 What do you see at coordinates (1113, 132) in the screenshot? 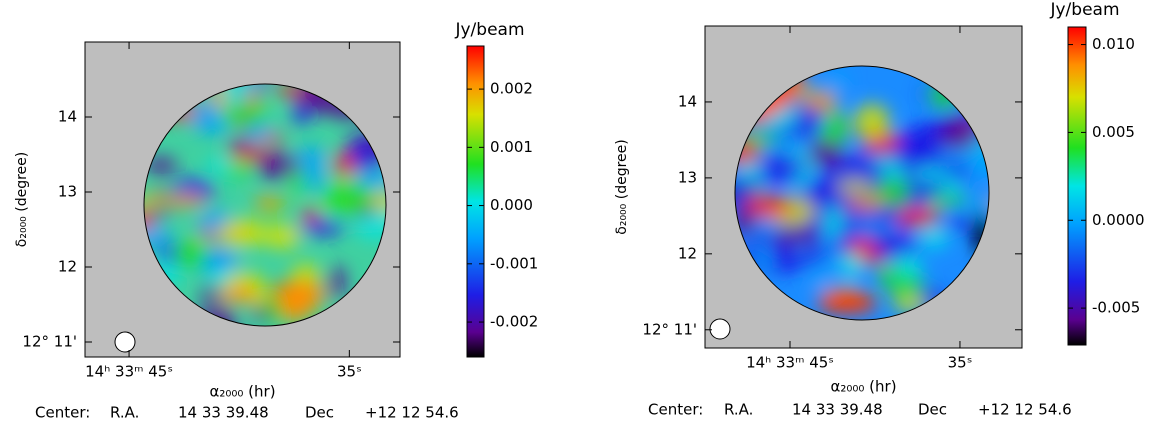
I see `colorbar-tick-label: 0.005` at bounding box center [1113, 132].